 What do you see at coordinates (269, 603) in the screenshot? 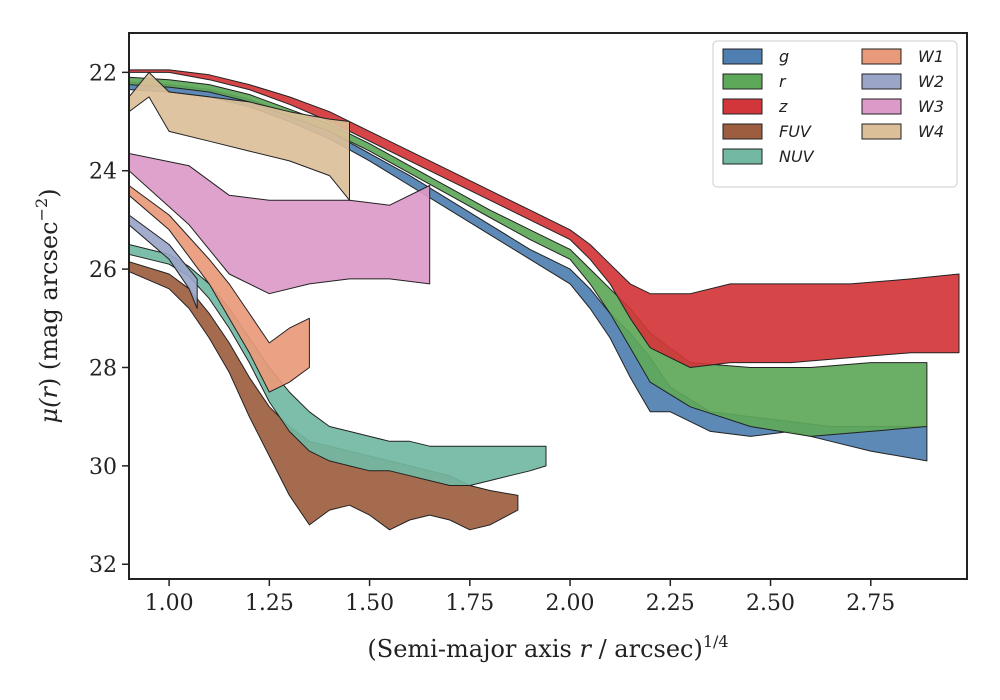
I see `x-tick-label: 1.25` at bounding box center [269, 603].